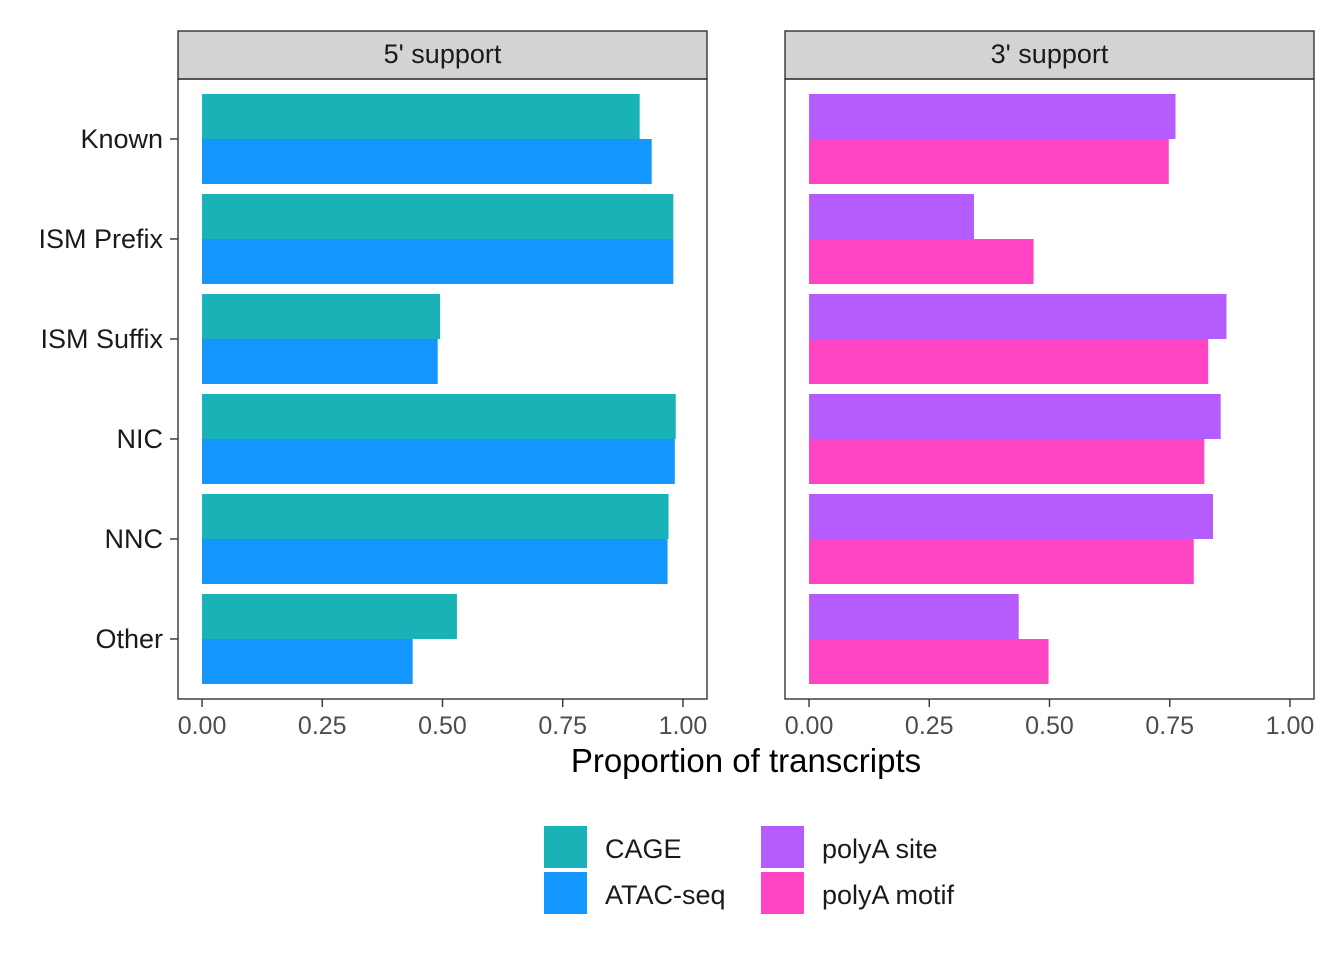 This screenshot has height=965, width=1344. I want to click on legend-label-atac-seq: ATAC-seq, so click(665, 895).